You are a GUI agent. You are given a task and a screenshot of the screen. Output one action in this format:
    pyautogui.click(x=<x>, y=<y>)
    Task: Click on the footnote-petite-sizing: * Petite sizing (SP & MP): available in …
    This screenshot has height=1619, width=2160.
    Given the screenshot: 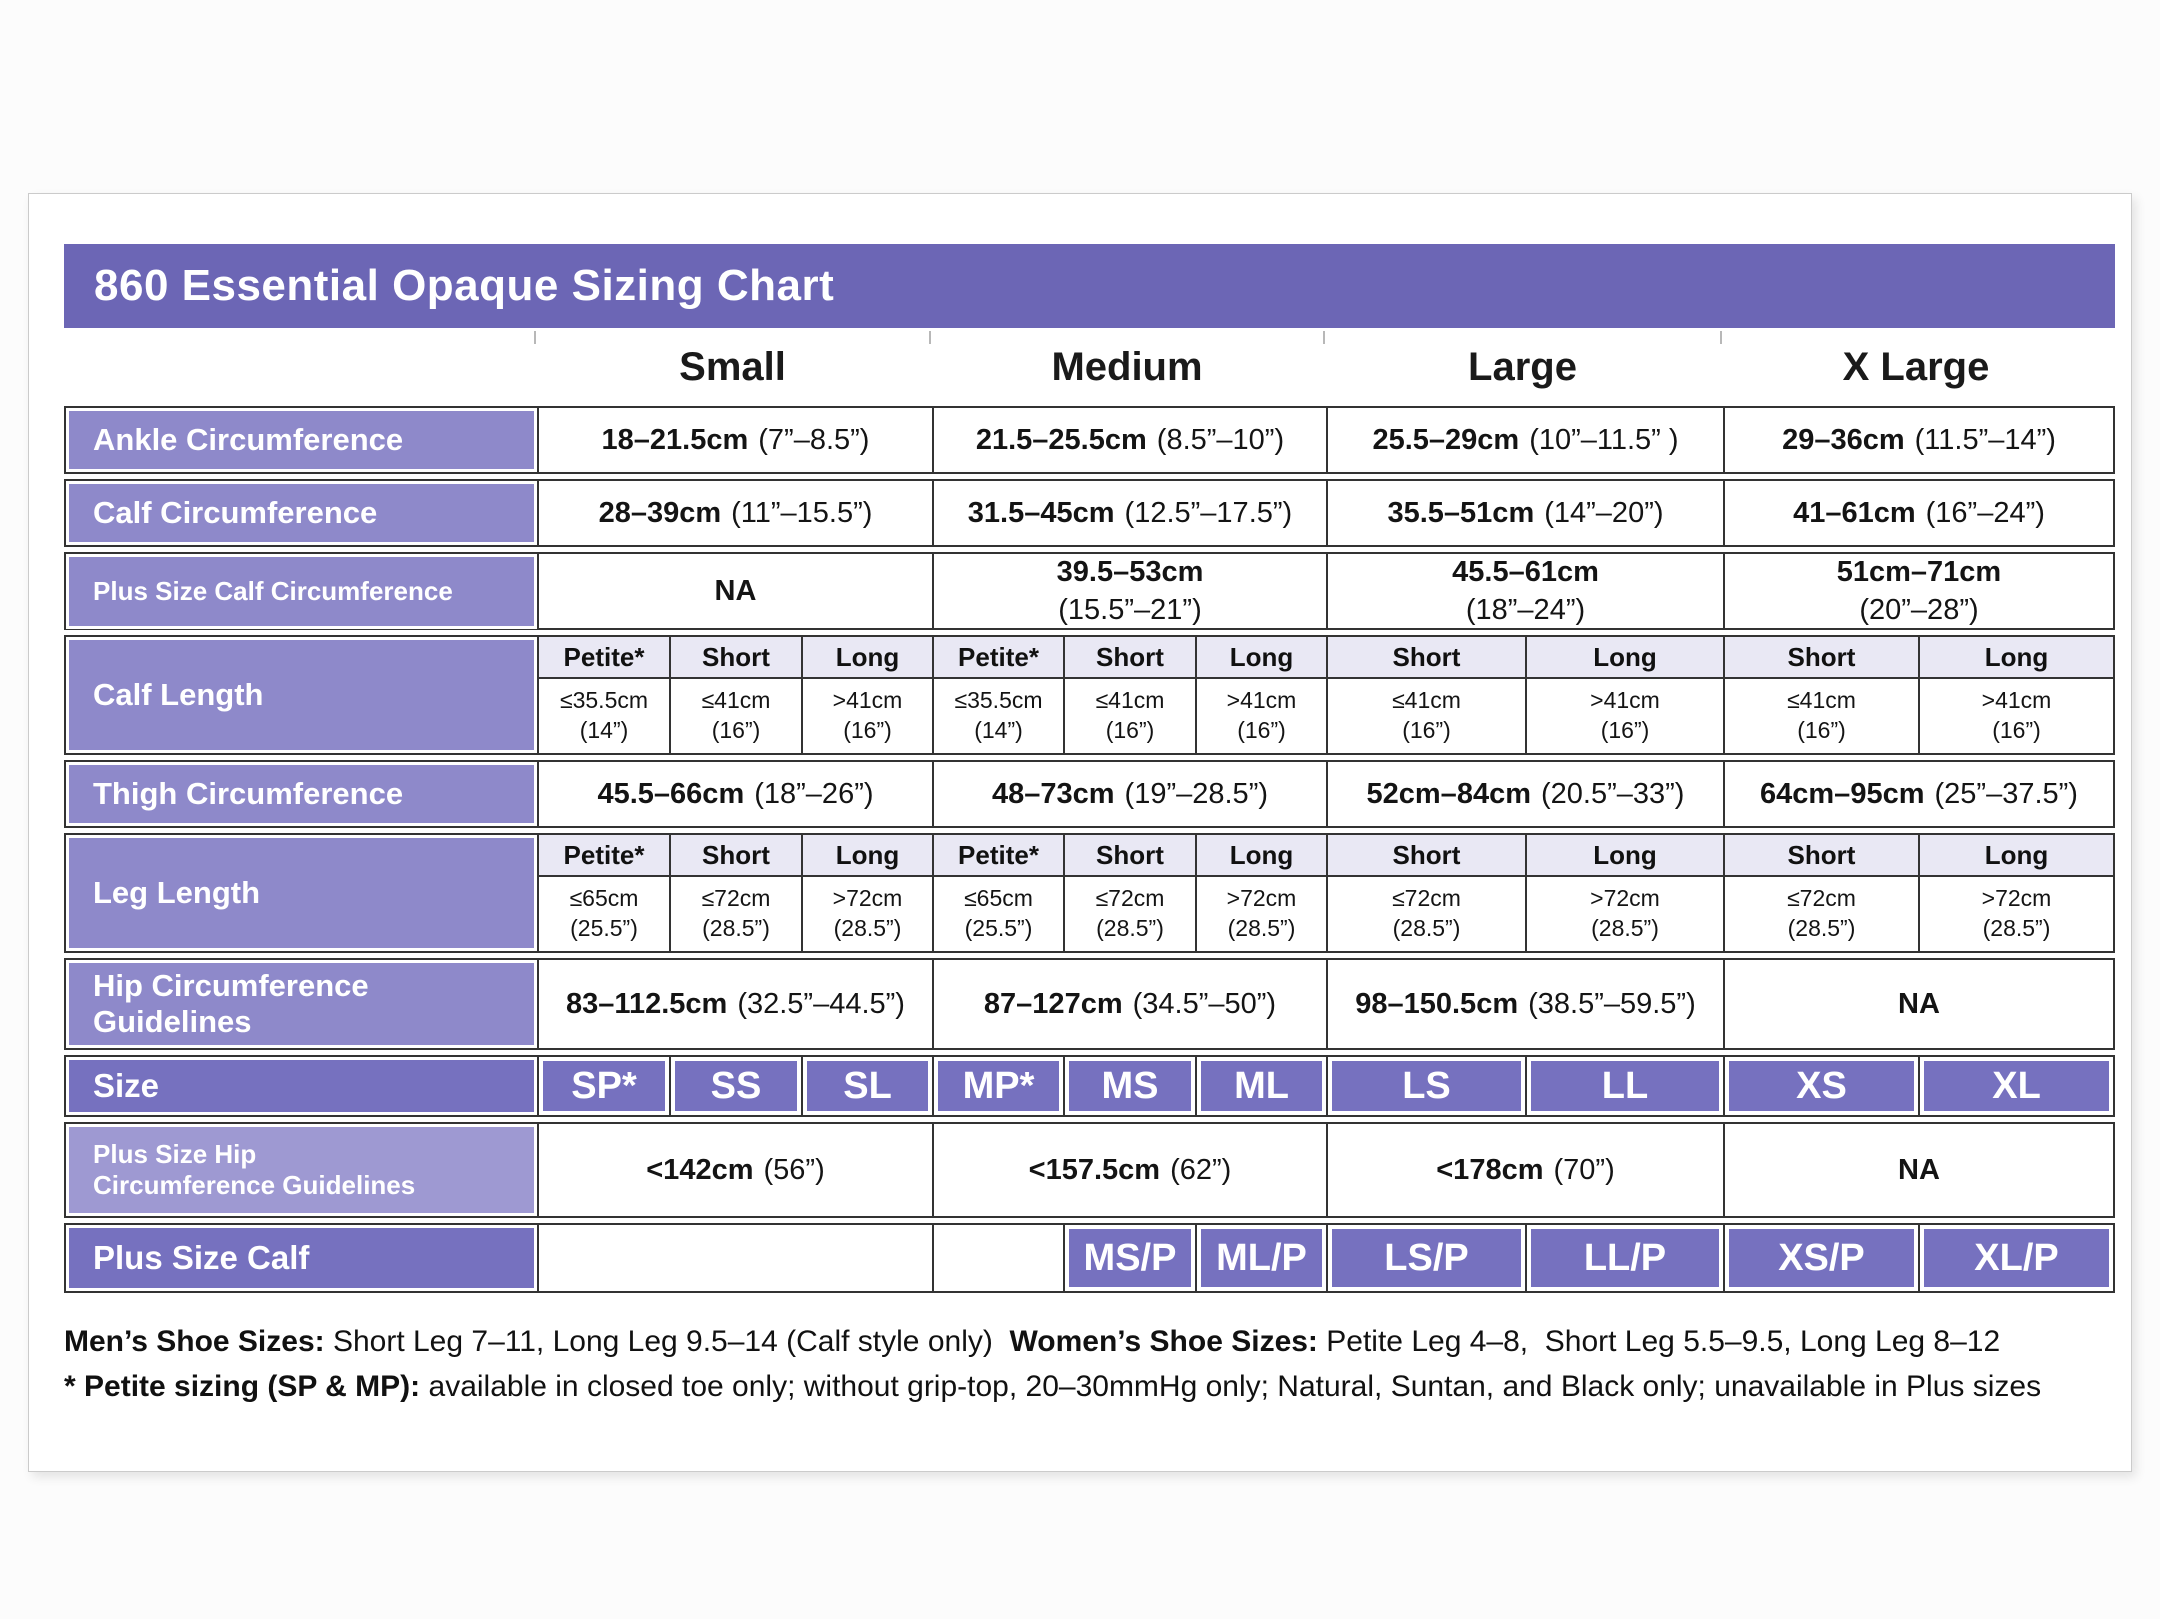 What is the action you would take?
    pyautogui.click(x=1053, y=1386)
    